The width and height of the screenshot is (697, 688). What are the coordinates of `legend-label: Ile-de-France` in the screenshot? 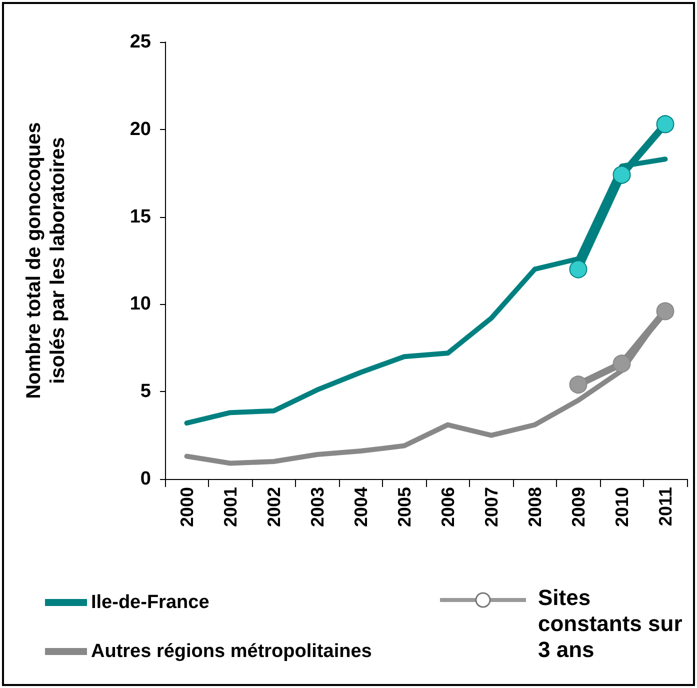 It's located at (150, 602).